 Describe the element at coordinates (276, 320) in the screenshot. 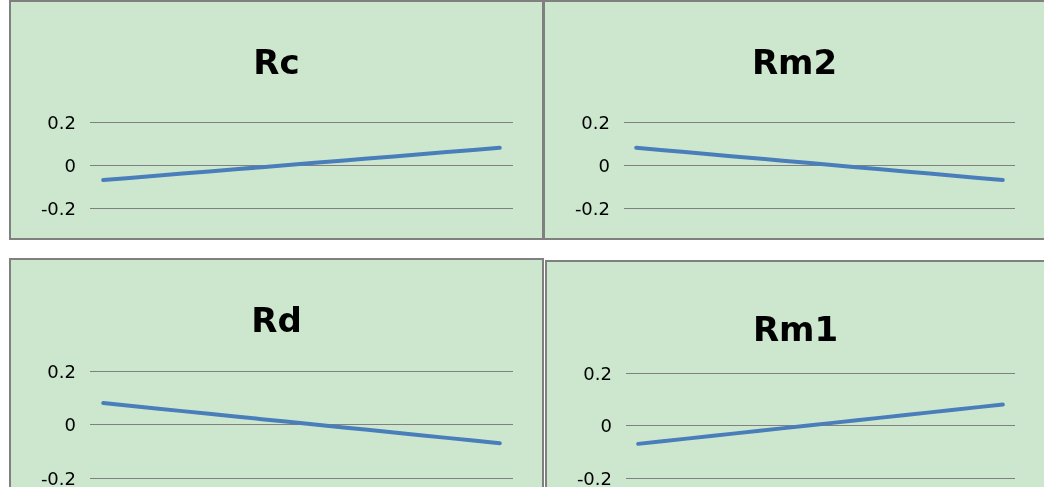

I see `chart-title: Rd` at that location.